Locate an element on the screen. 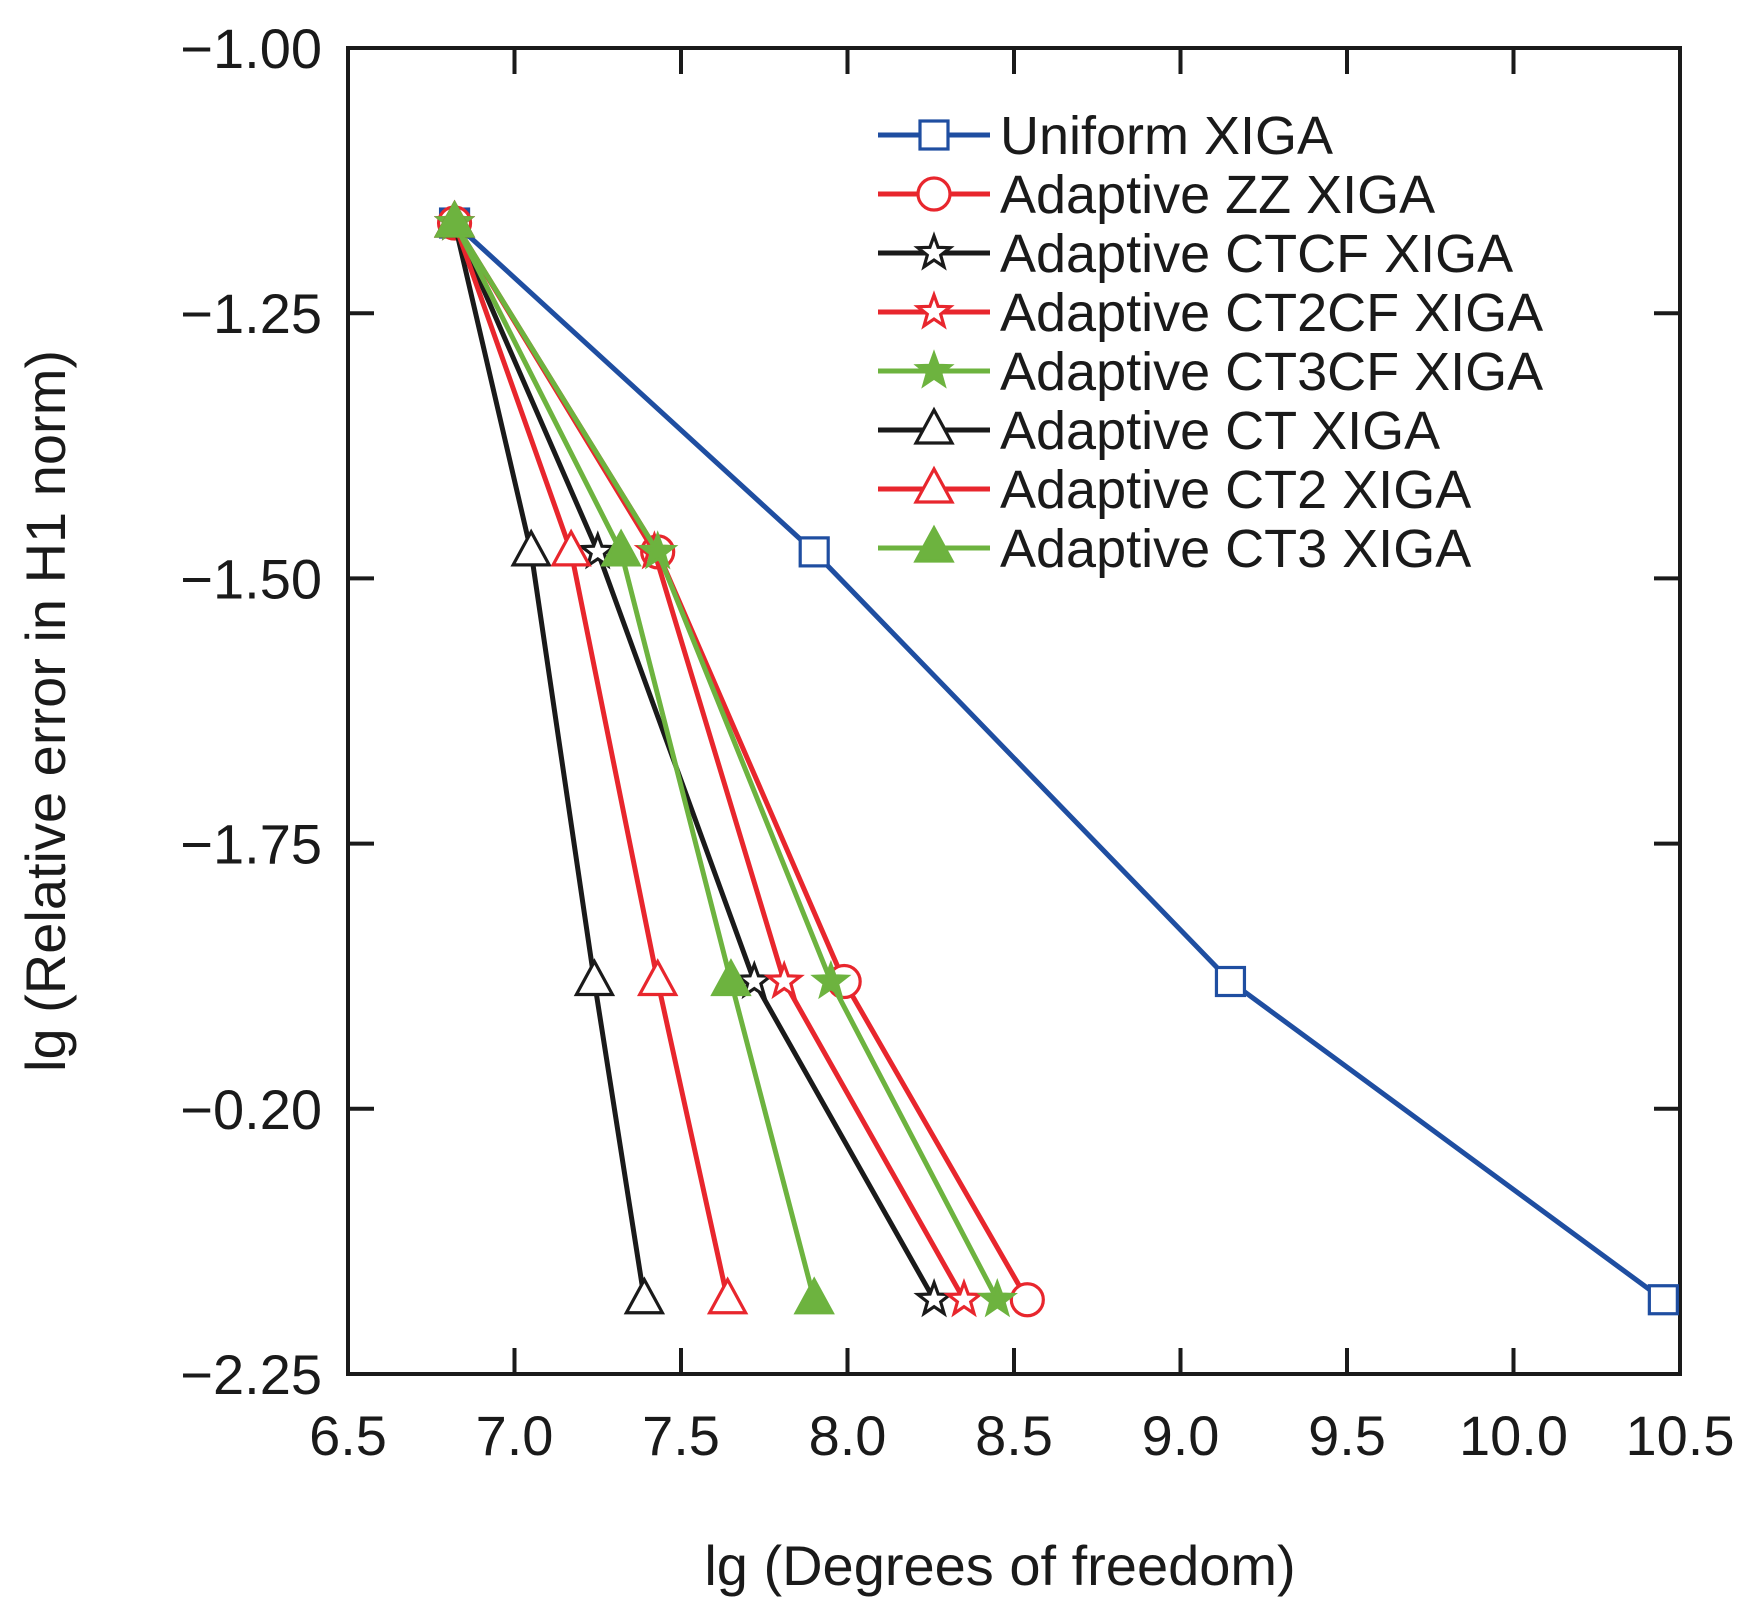 The width and height of the screenshot is (1753, 1615). legend-item: Adaptive CT XIGA is located at coordinates (1159, 431).